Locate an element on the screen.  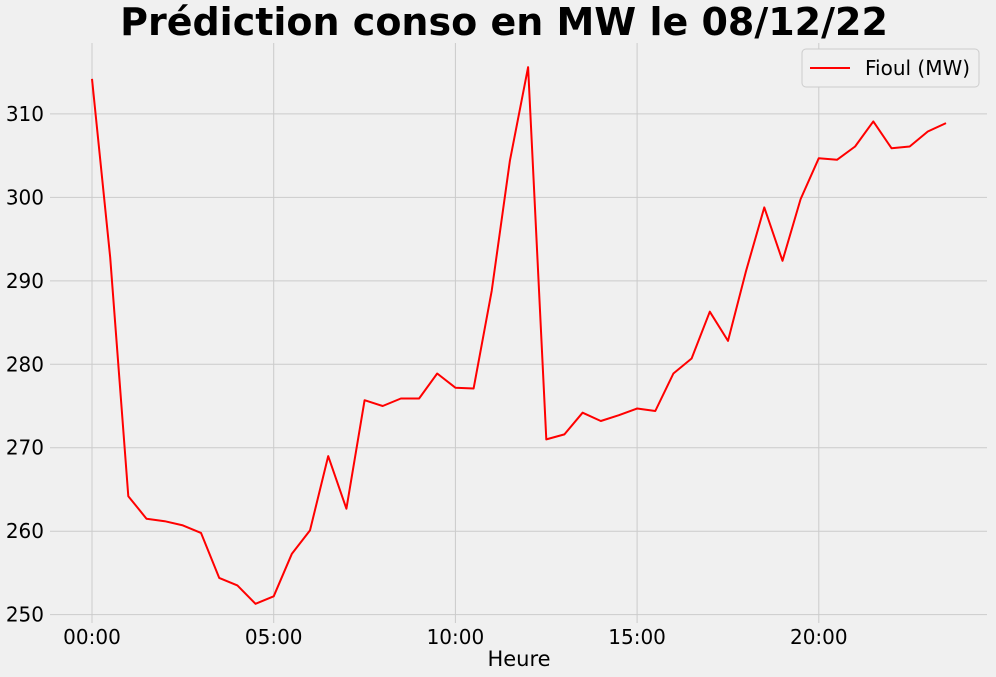
y-tick-label: 270 is located at coordinates (25, 448).